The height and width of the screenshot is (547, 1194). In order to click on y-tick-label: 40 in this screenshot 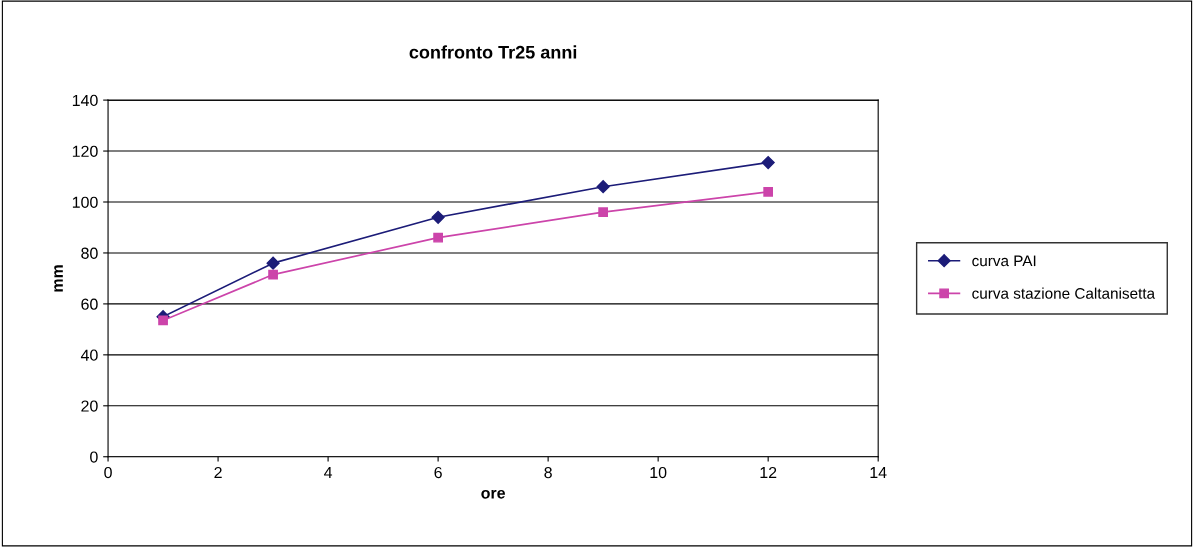, I will do `click(89, 355)`.